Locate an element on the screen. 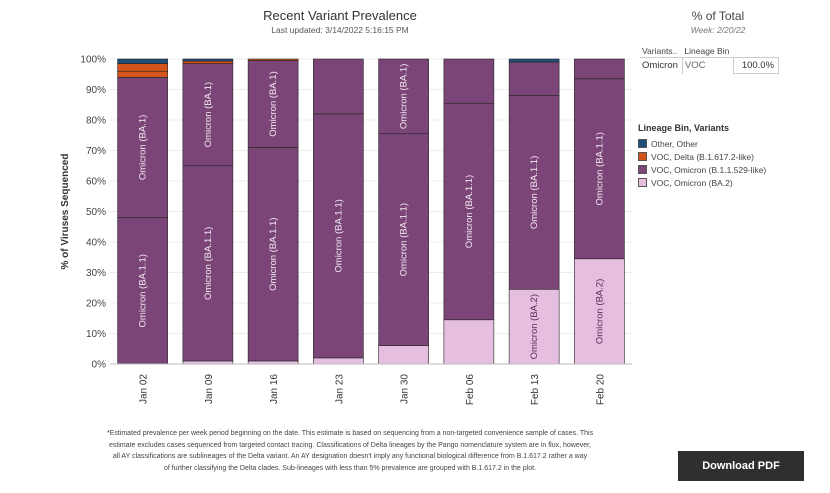 Image resolution: width=830 pixels, height=493 pixels. y-tick-label: 100% is located at coordinates (93, 60).